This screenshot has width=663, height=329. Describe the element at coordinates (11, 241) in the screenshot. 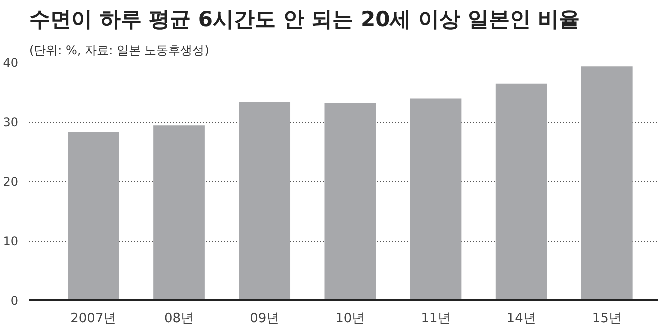

I see `y-tick-label: 10` at that location.